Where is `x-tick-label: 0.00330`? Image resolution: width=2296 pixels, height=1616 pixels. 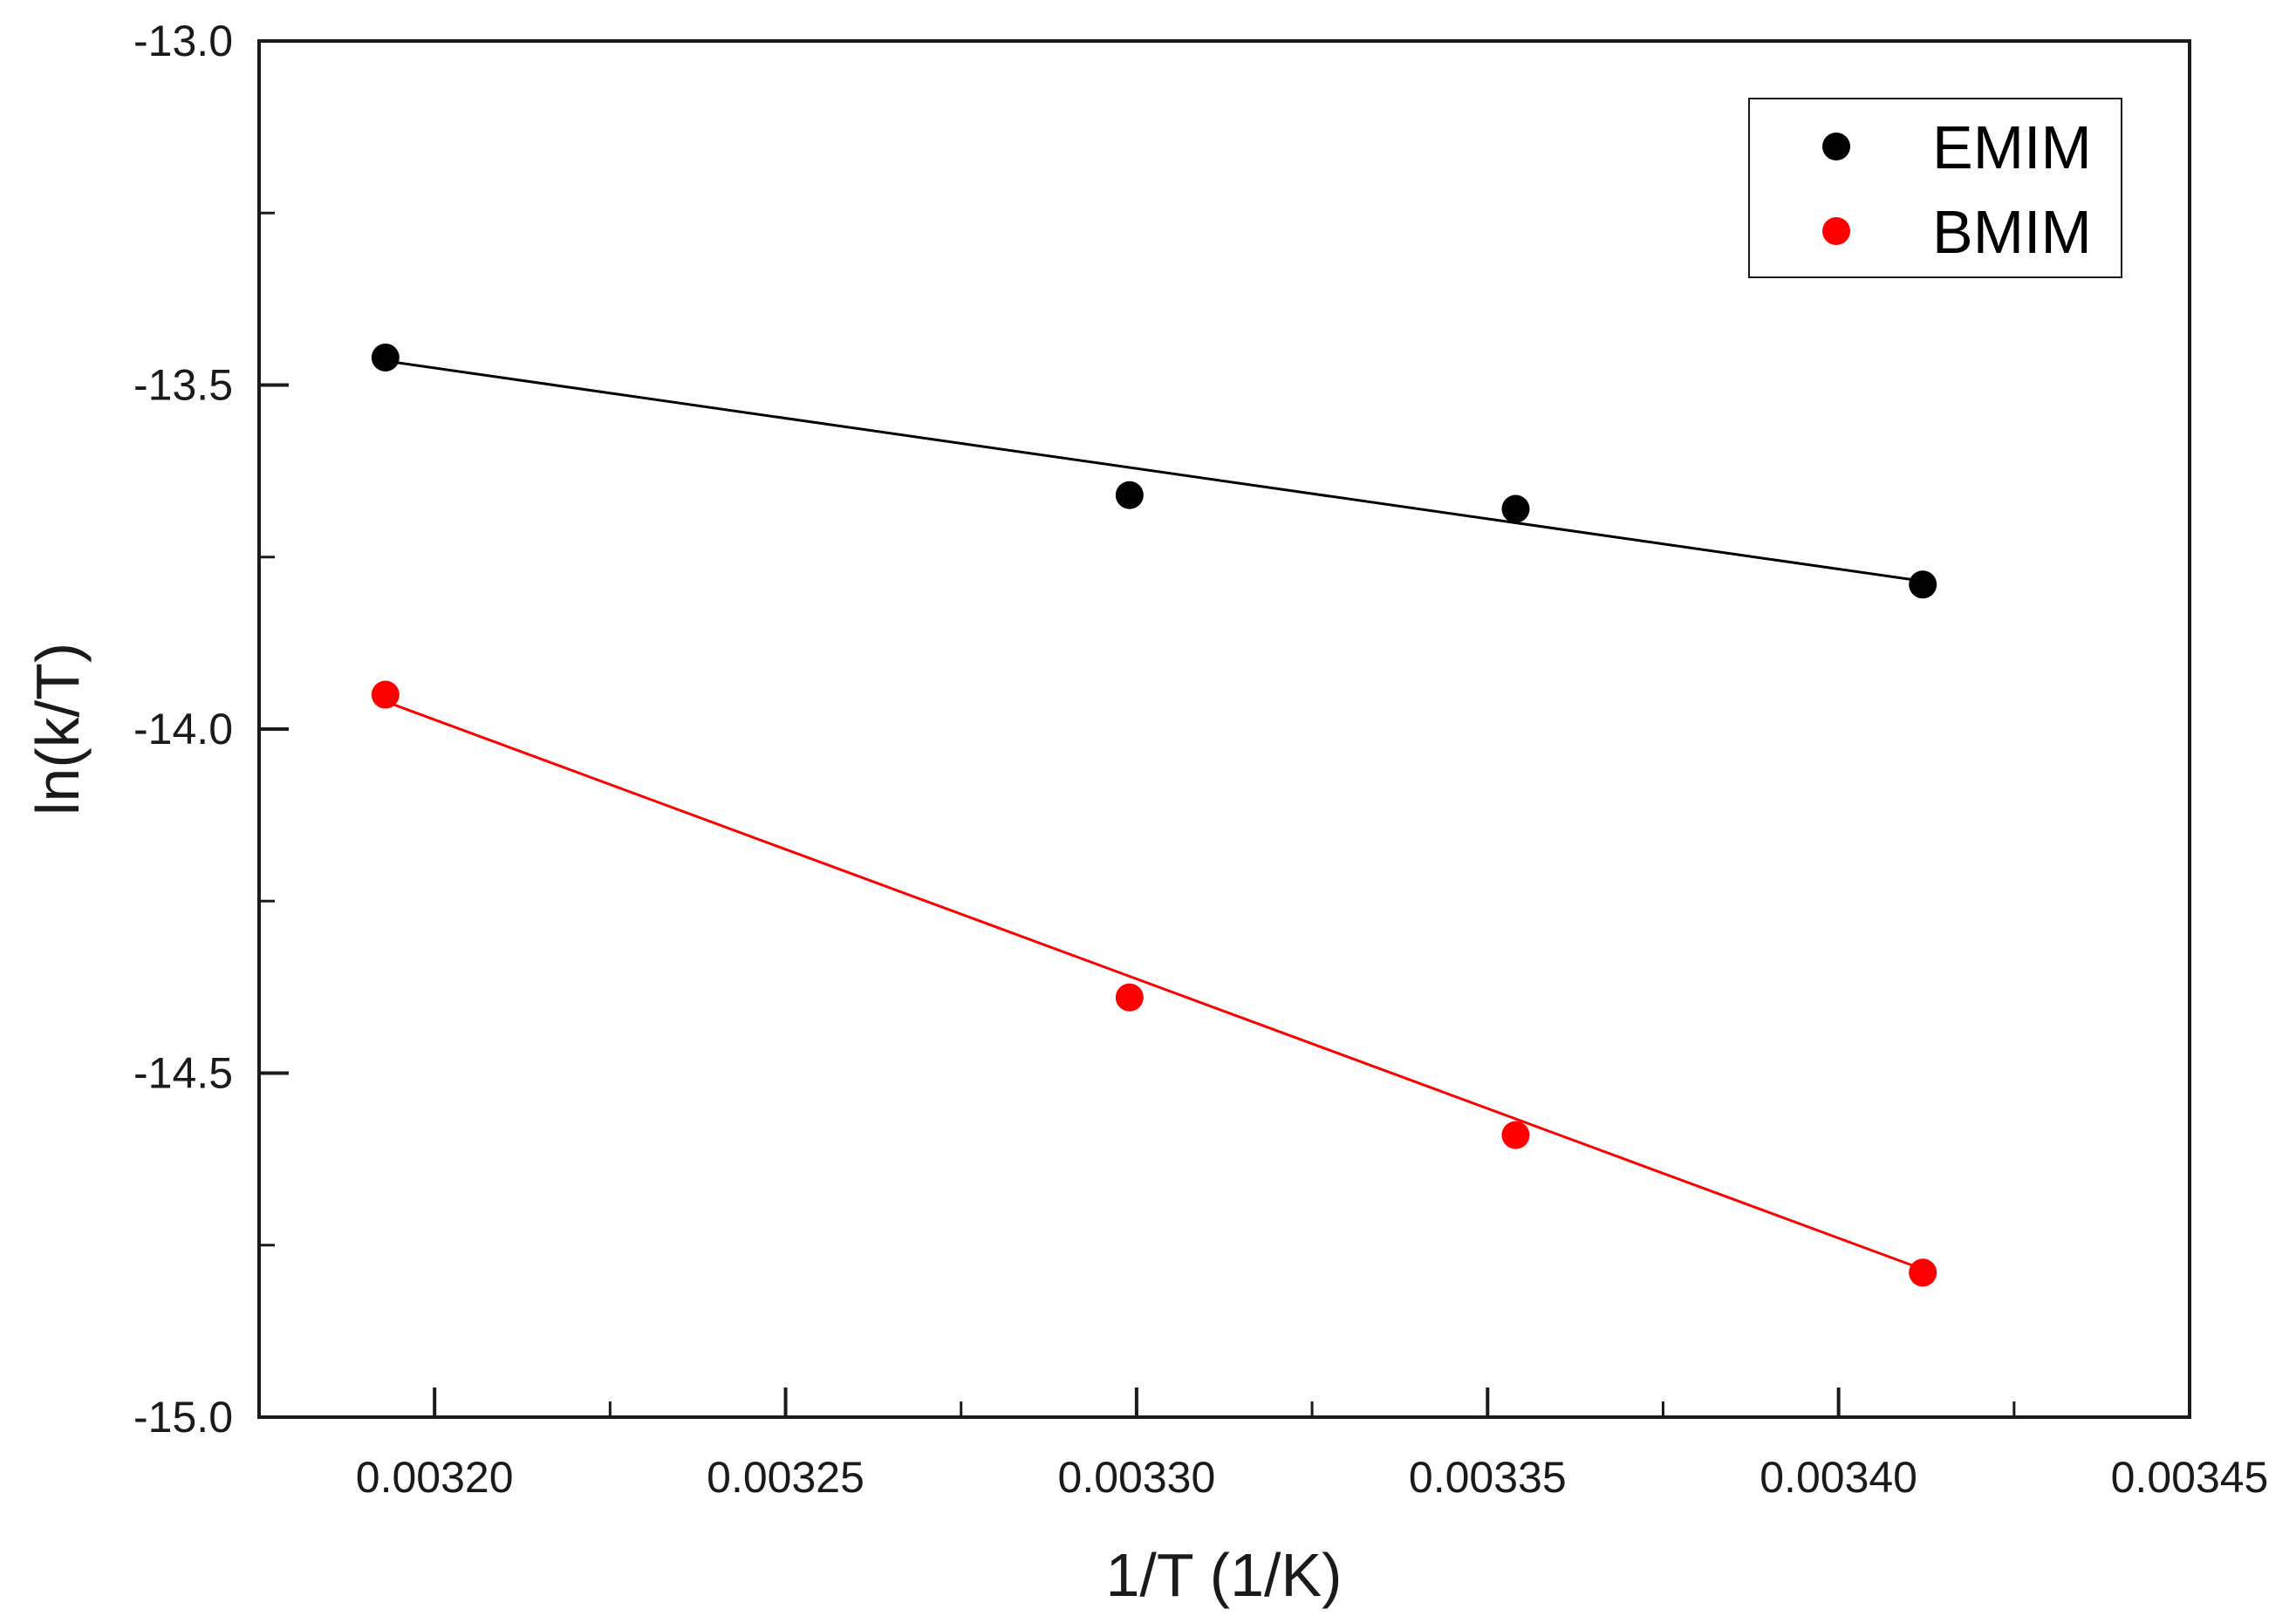 x-tick-label: 0.00330 is located at coordinates (1137, 1478).